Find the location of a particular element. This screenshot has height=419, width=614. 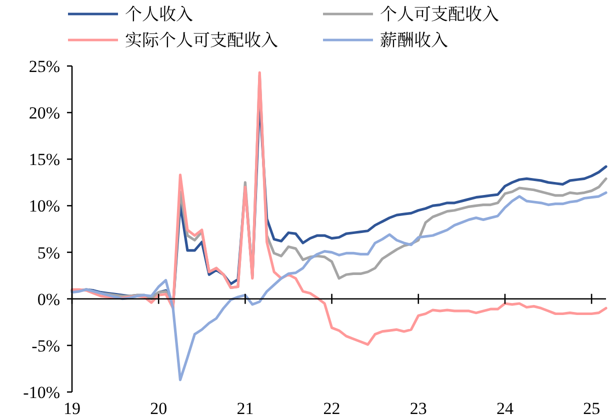

legend-label: 薪酬收入 is located at coordinates (414, 38).